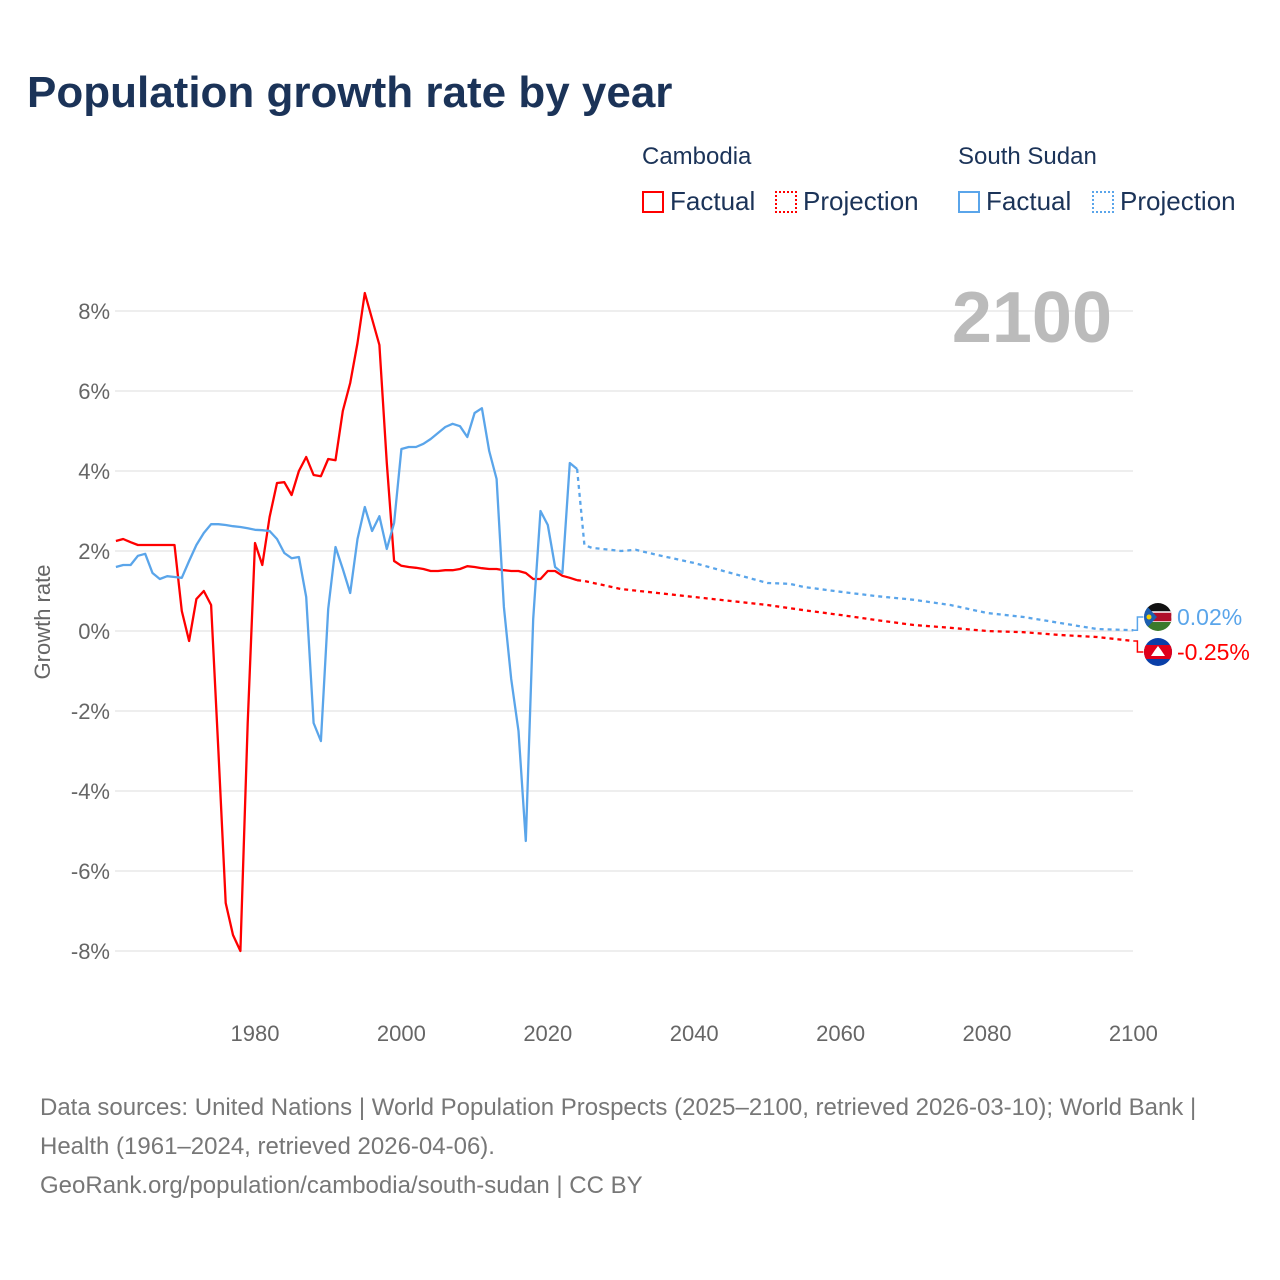 The height and width of the screenshot is (1280, 1280). What do you see at coordinates (1149, 617) in the screenshot?
I see `flag-star` at bounding box center [1149, 617].